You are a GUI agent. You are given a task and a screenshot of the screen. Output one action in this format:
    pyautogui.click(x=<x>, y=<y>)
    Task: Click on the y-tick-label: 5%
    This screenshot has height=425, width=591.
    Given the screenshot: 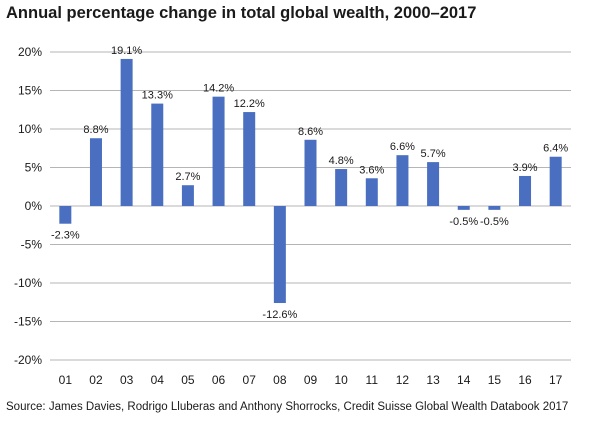 What is the action you would take?
    pyautogui.click(x=34, y=168)
    